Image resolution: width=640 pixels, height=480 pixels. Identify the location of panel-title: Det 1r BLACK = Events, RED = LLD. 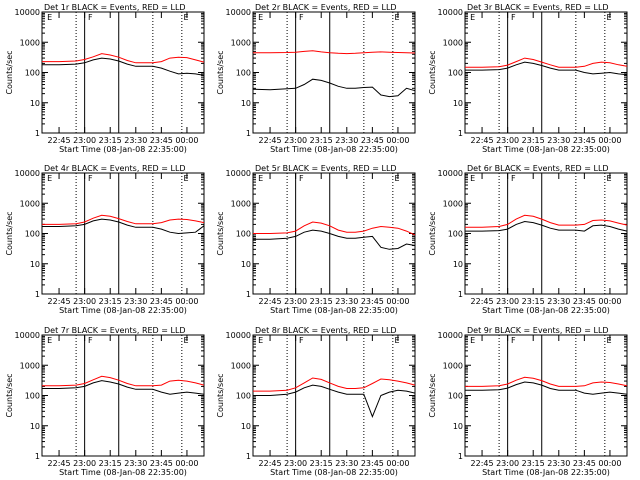
(115, 7).